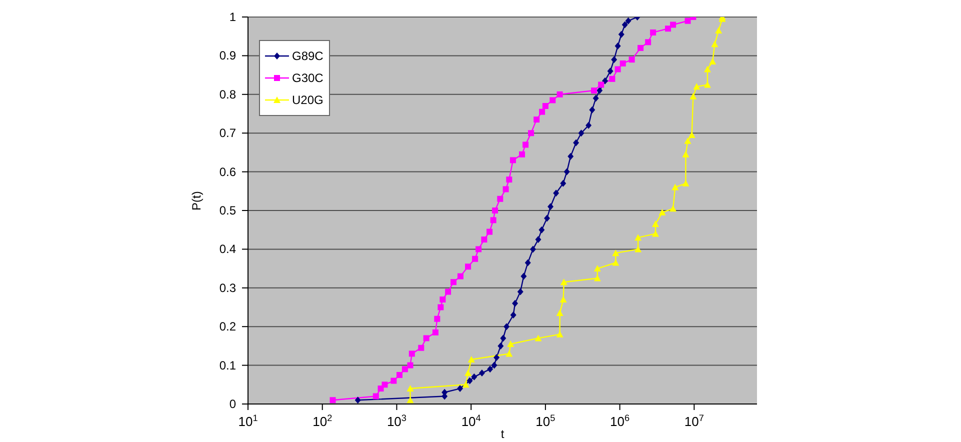 The image size is (961, 442). What do you see at coordinates (232, 17) in the screenshot?
I see `y-tick-label: 1` at bounding box center [232, 17].